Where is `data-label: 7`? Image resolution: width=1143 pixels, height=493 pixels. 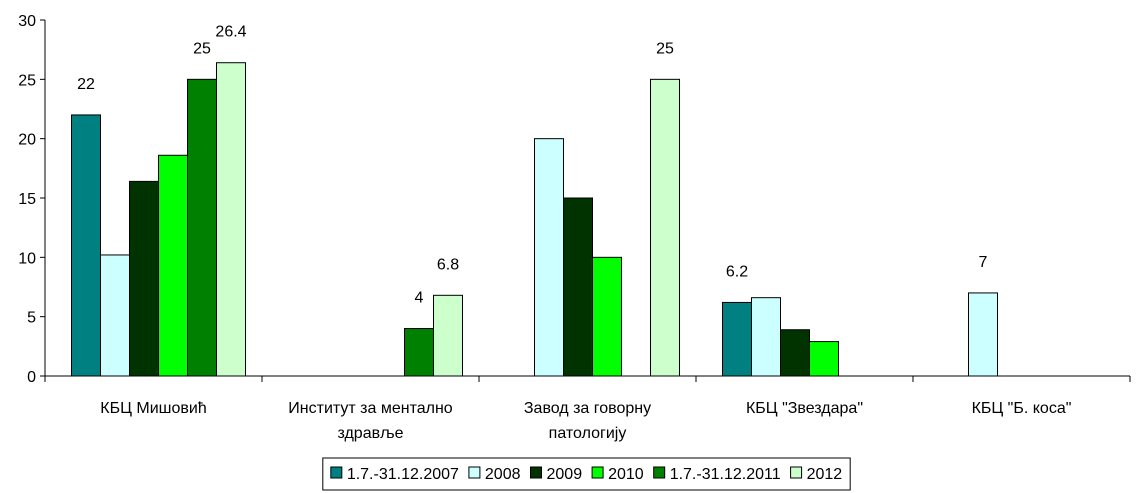
data-label: 7 is located at coordinates (983, 262).